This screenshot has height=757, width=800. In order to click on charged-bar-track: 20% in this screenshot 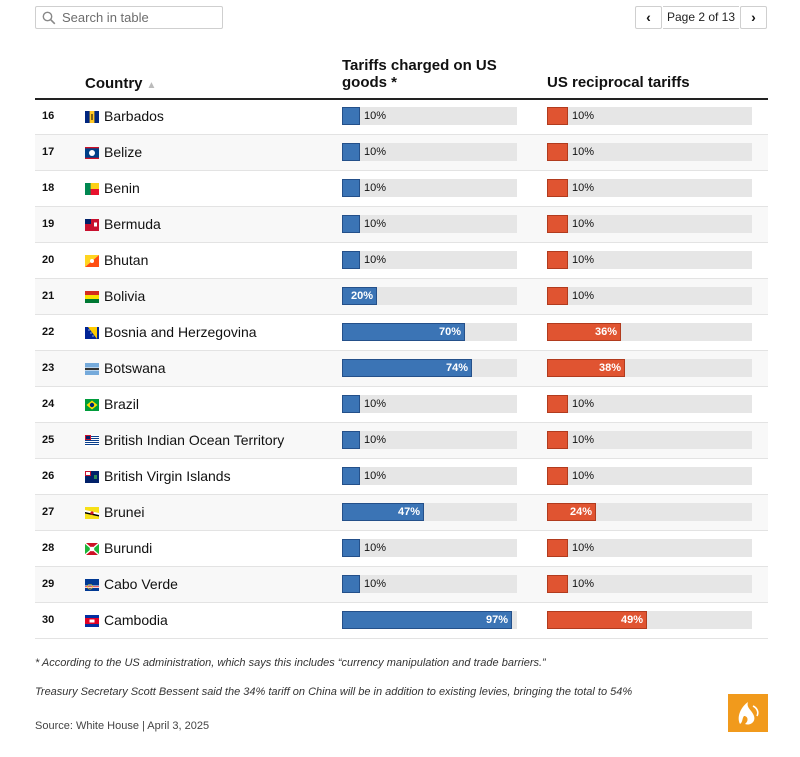, I will do `click(429, 296)`.